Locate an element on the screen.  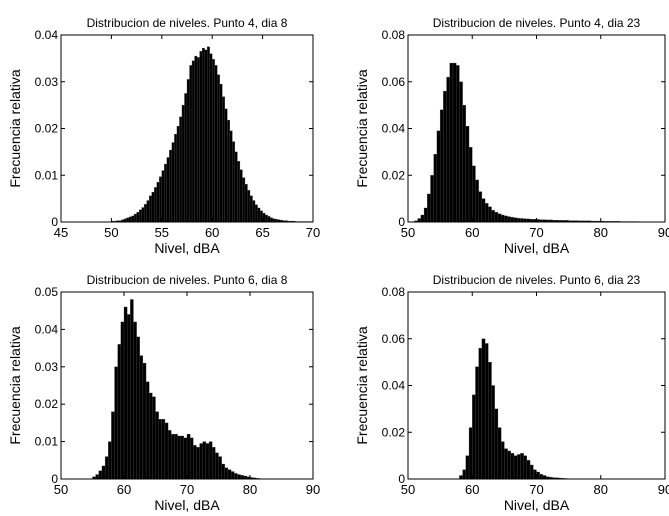
histogram-bars is located at coordinates (515, 409).